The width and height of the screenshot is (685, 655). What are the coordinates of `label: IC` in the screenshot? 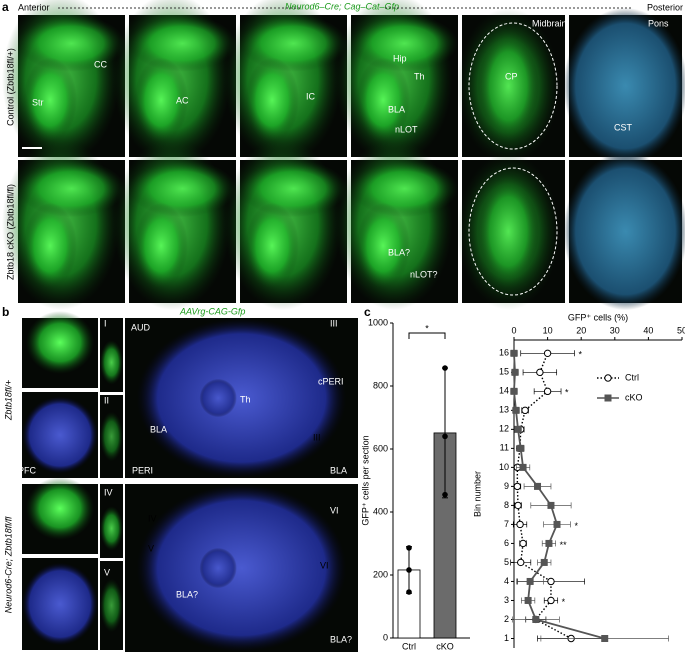 It's located at (311, 96).